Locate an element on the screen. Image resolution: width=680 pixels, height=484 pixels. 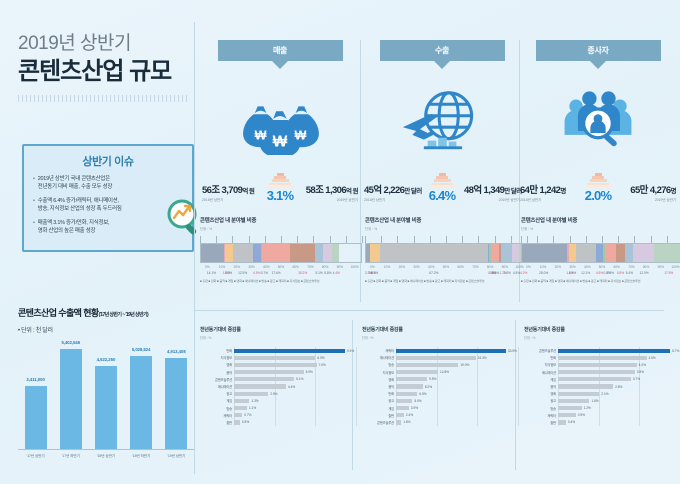
row-value-label: 33.5% is located at coordinates (512, 350).